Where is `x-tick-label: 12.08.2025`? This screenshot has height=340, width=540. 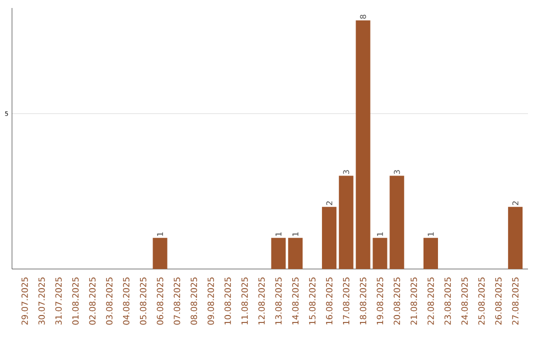
x-tick-label: 12.08.2025 is located at coordinates (261, 301).